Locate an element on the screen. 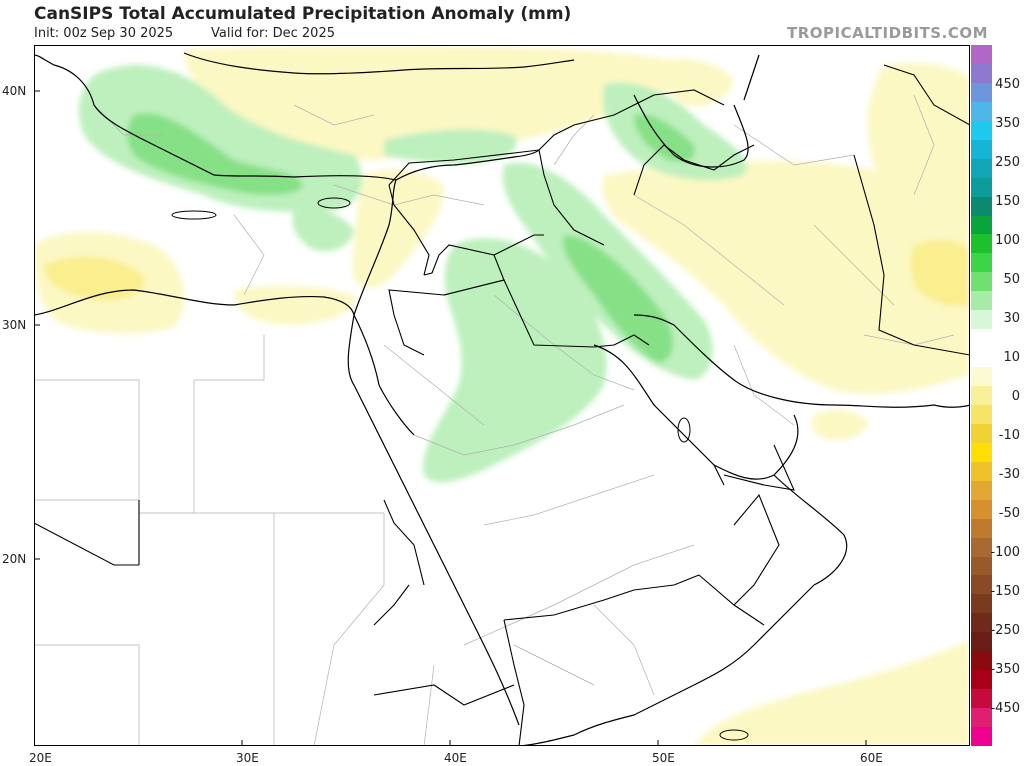 This screenshot has width=1024, height=766. dry-anomaly-pakistan is located at coordinates (940, 273).